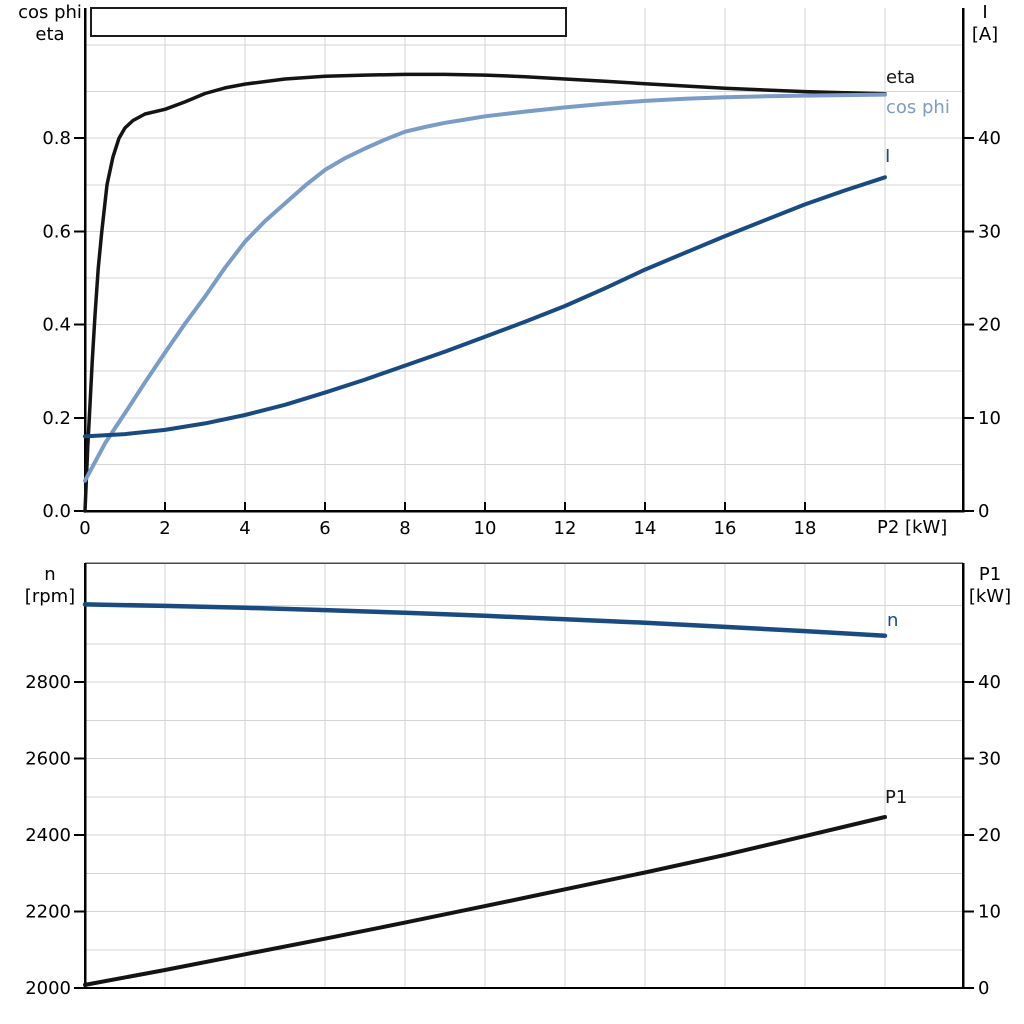  I want to click on axis-title-p2: P2 [kW], so click(912, 527).